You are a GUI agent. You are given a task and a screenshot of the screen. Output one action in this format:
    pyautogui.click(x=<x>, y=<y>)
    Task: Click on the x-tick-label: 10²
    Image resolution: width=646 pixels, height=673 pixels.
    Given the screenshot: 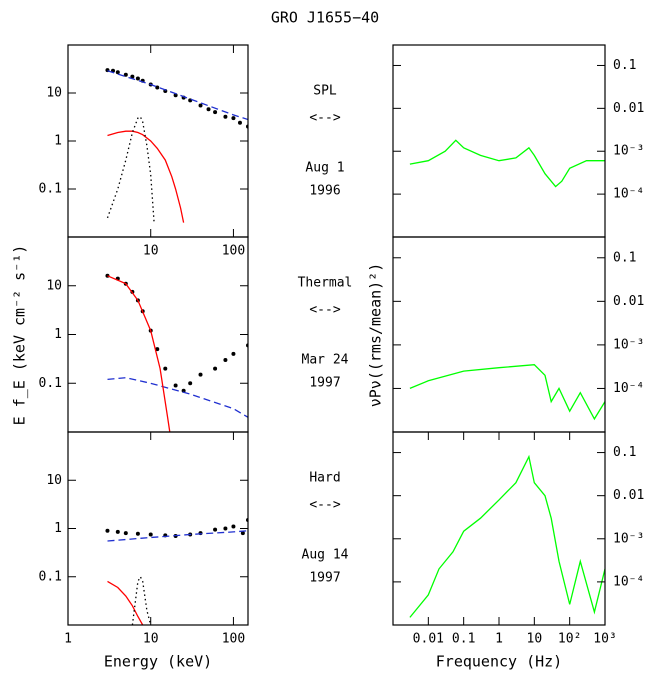 What is the action you would take?
    pyautogui.click(x=569, y=639)
    